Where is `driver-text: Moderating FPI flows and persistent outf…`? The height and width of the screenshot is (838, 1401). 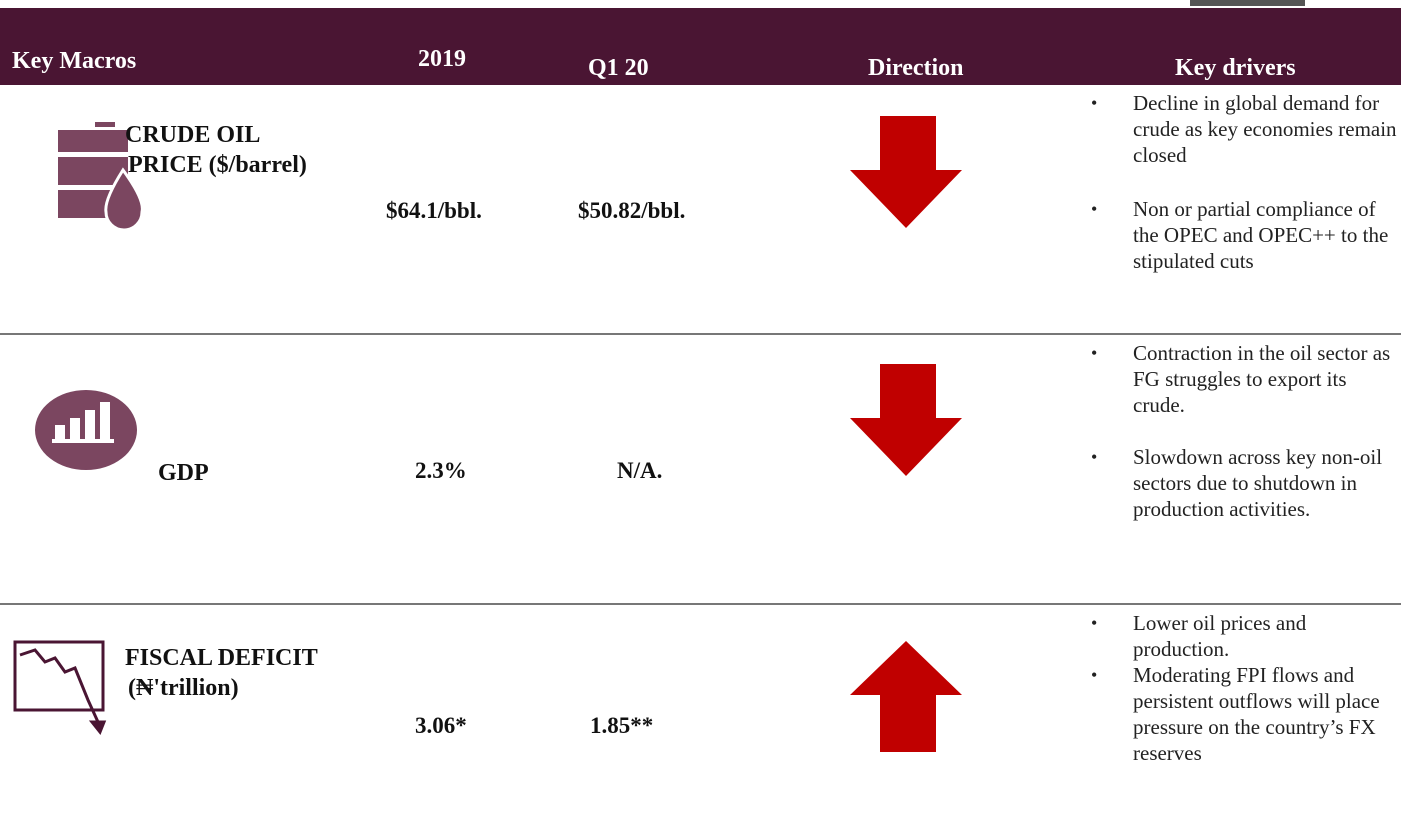 driver-text: Moderating FPI flows and persistent outf… is located at coordinates (1256, 714).